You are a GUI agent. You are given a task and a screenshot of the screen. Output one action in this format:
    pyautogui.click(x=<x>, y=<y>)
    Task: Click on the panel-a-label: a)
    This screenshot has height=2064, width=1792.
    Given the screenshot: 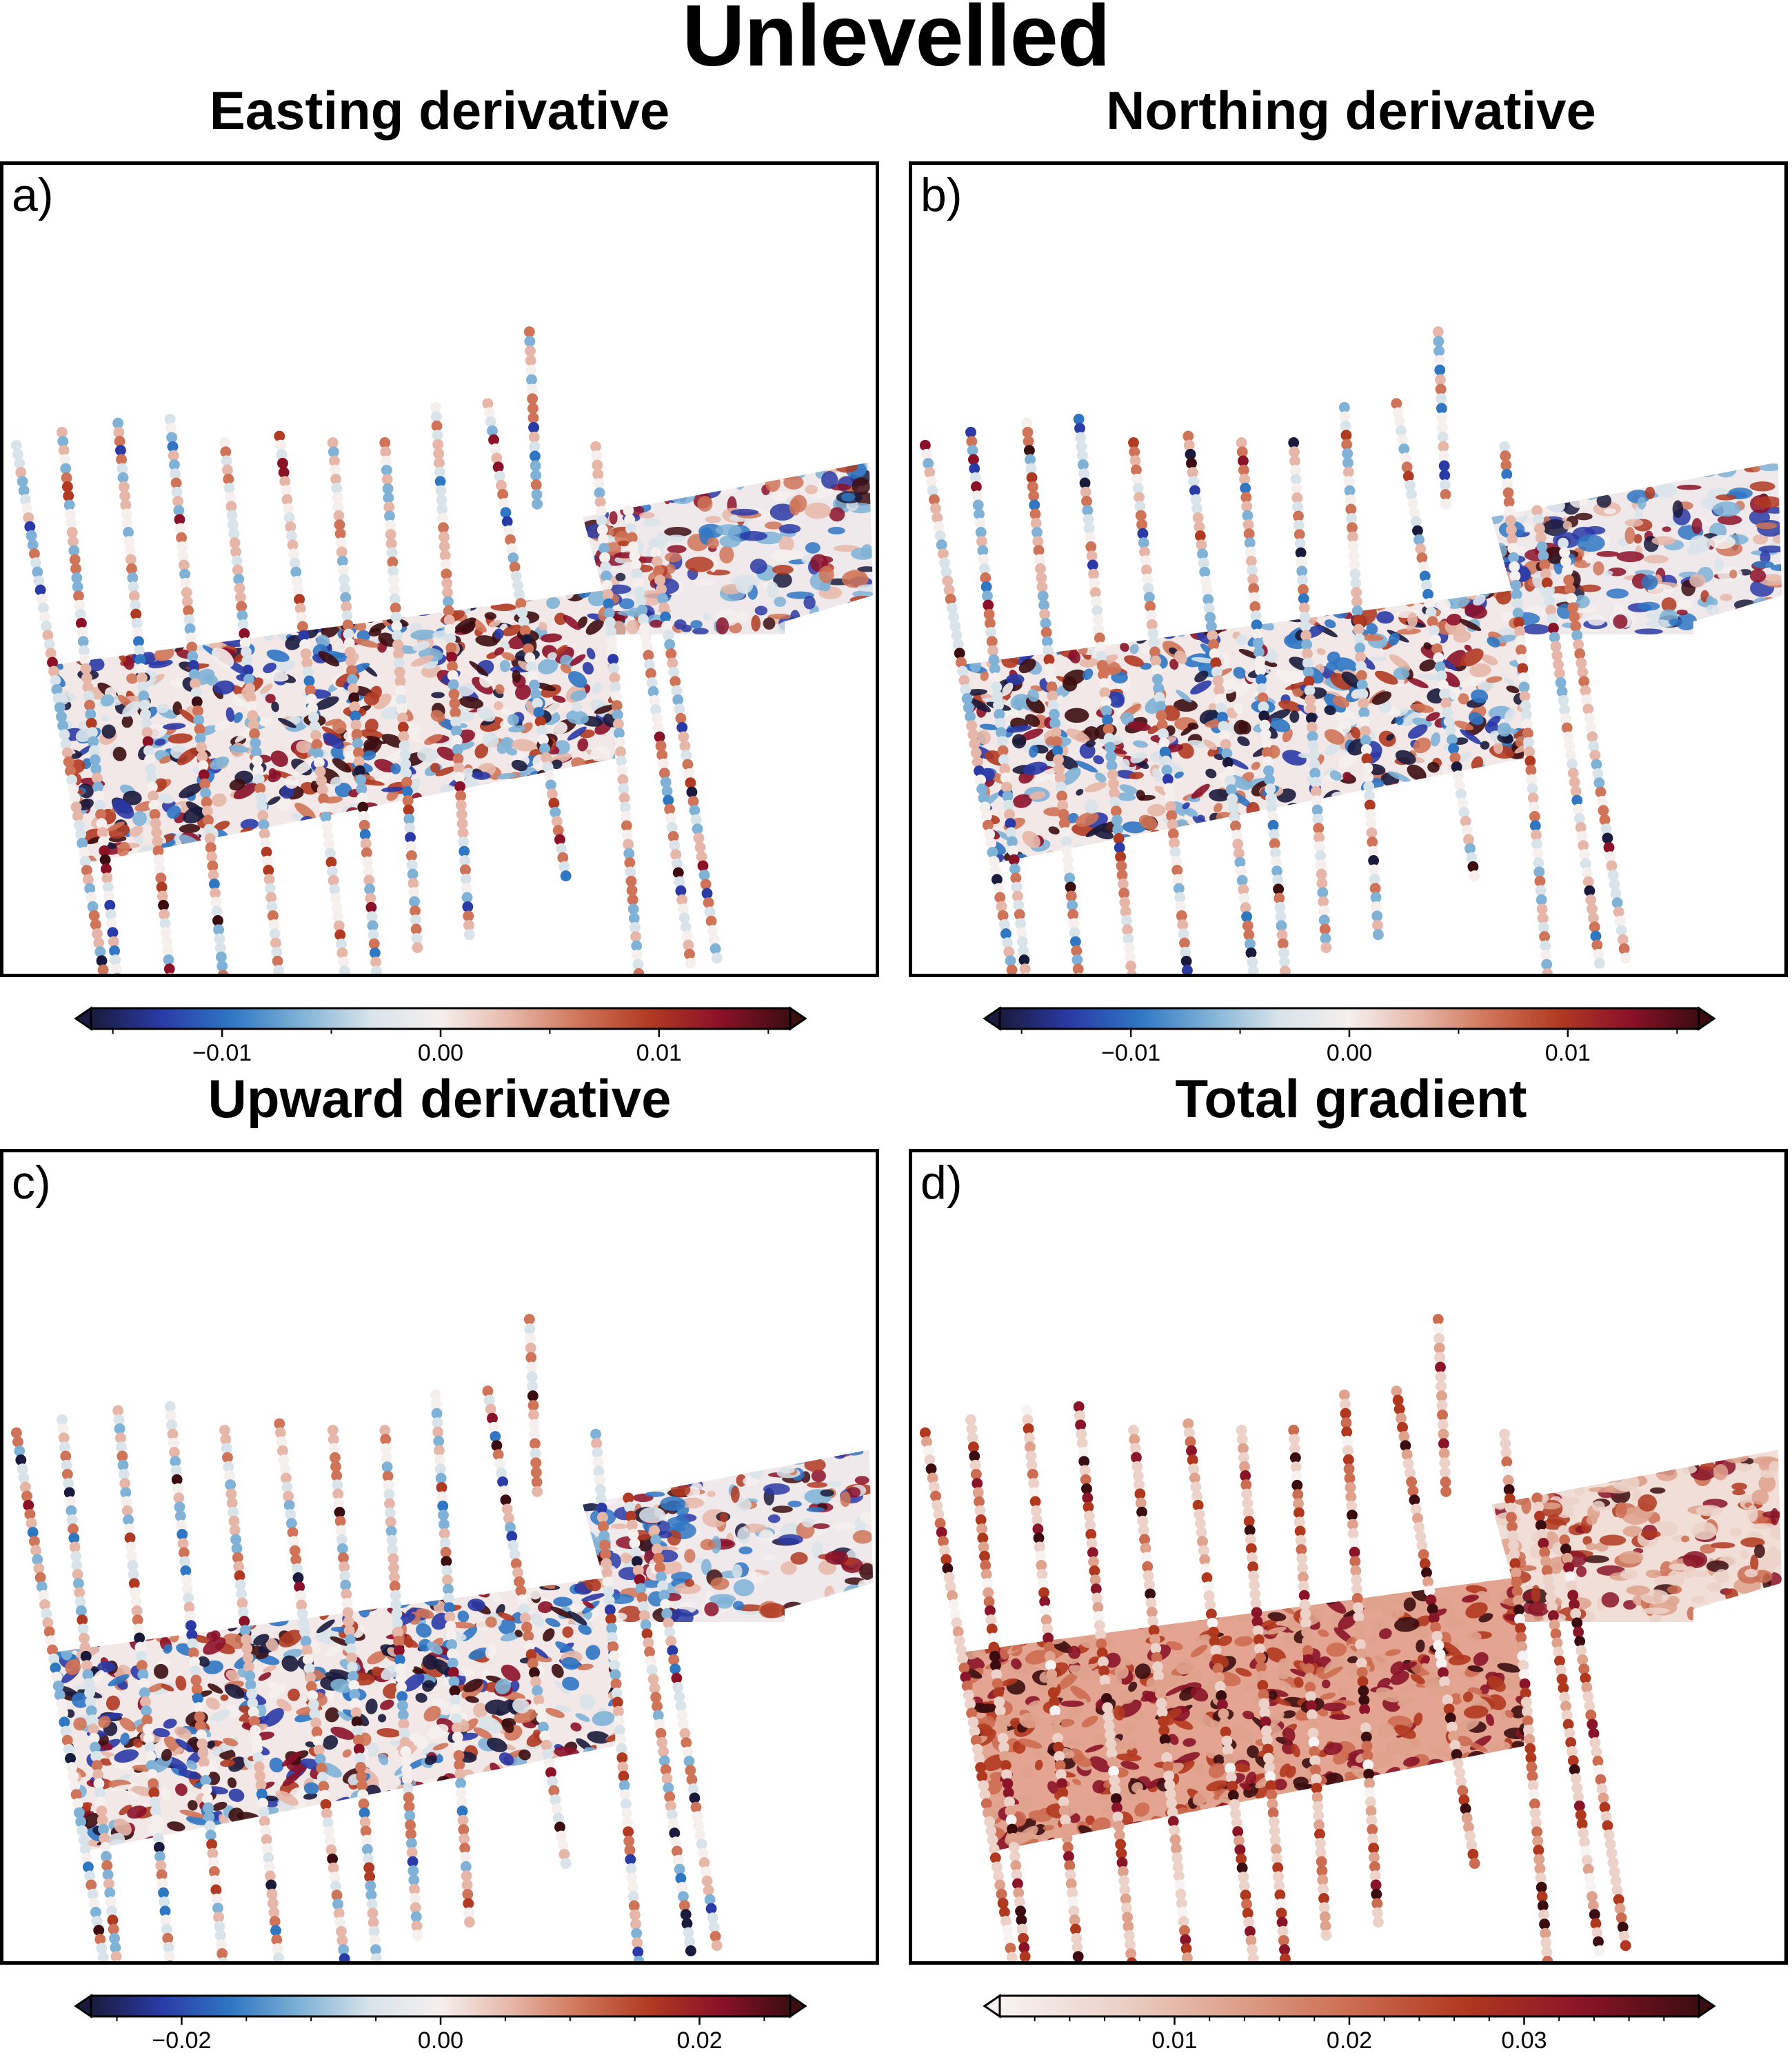 What is the action you would take?
    pyautogui.click(x=32, y=195)
    